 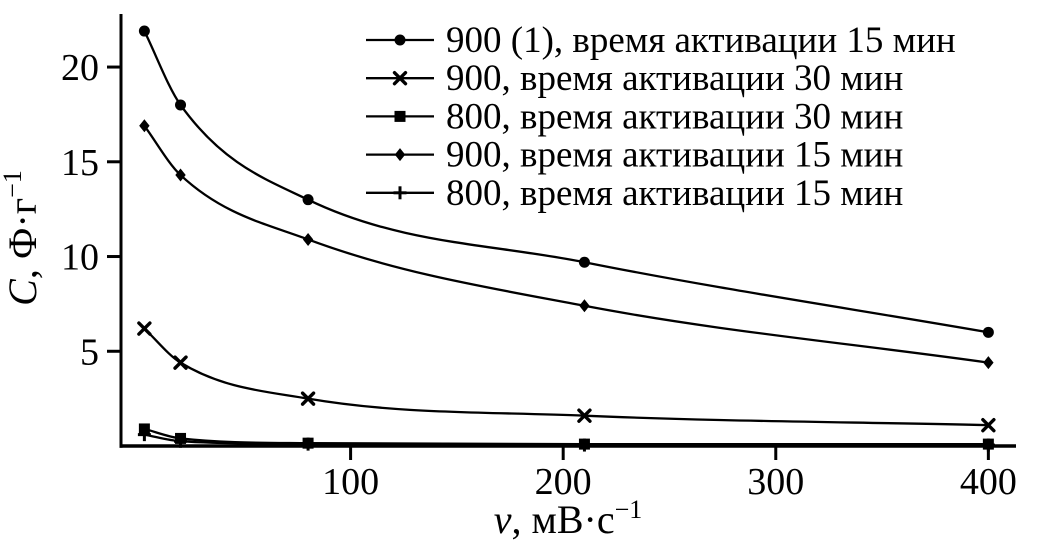 I want to click on y-tick-label: 15, so click(x=80, y=163).